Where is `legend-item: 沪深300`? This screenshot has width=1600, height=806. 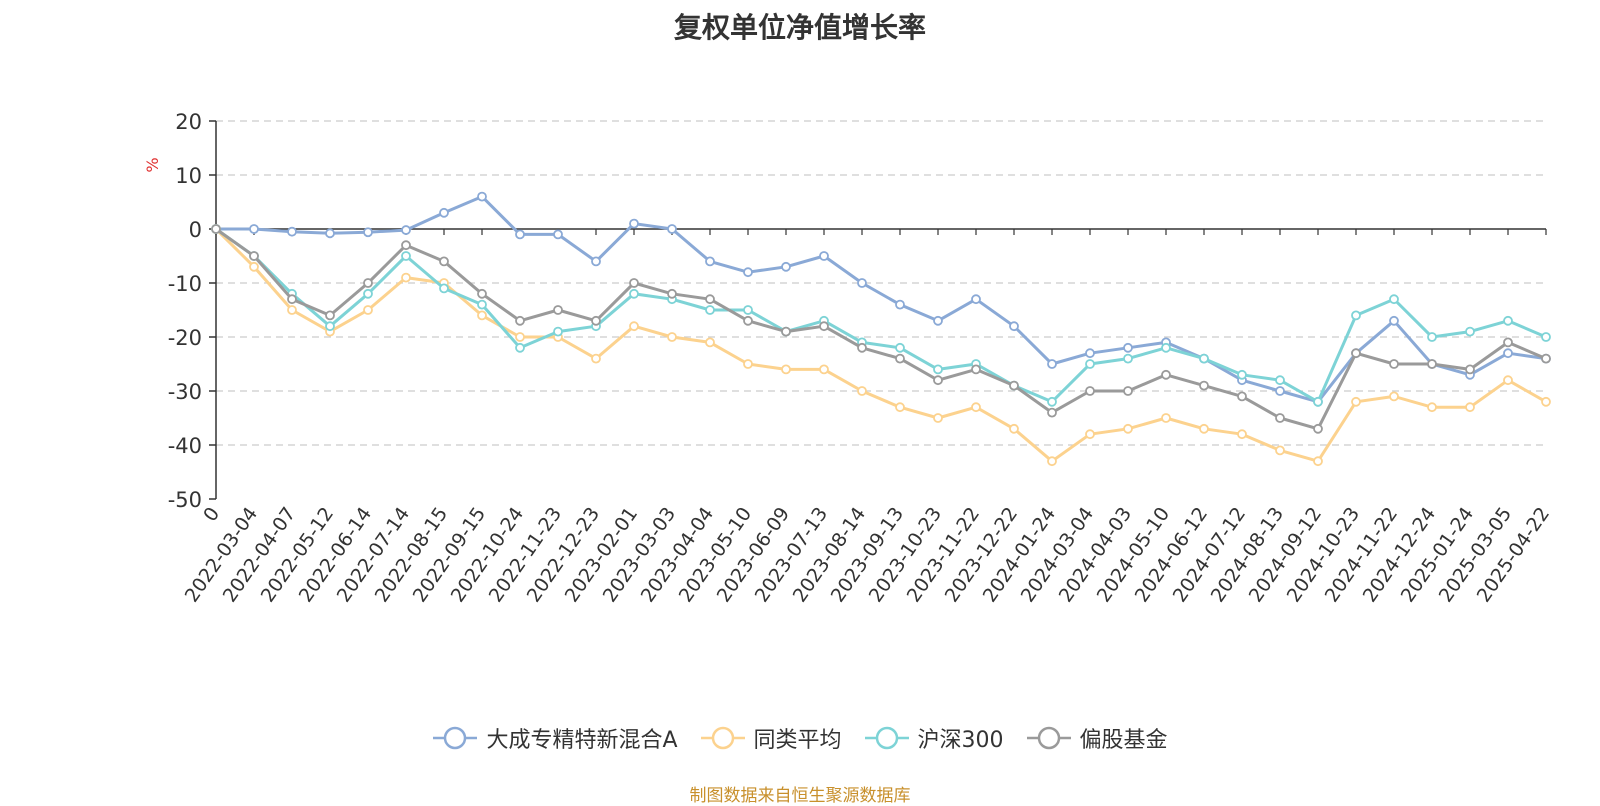
legend-item: 沪深300 is located at coordinates (934, 738).